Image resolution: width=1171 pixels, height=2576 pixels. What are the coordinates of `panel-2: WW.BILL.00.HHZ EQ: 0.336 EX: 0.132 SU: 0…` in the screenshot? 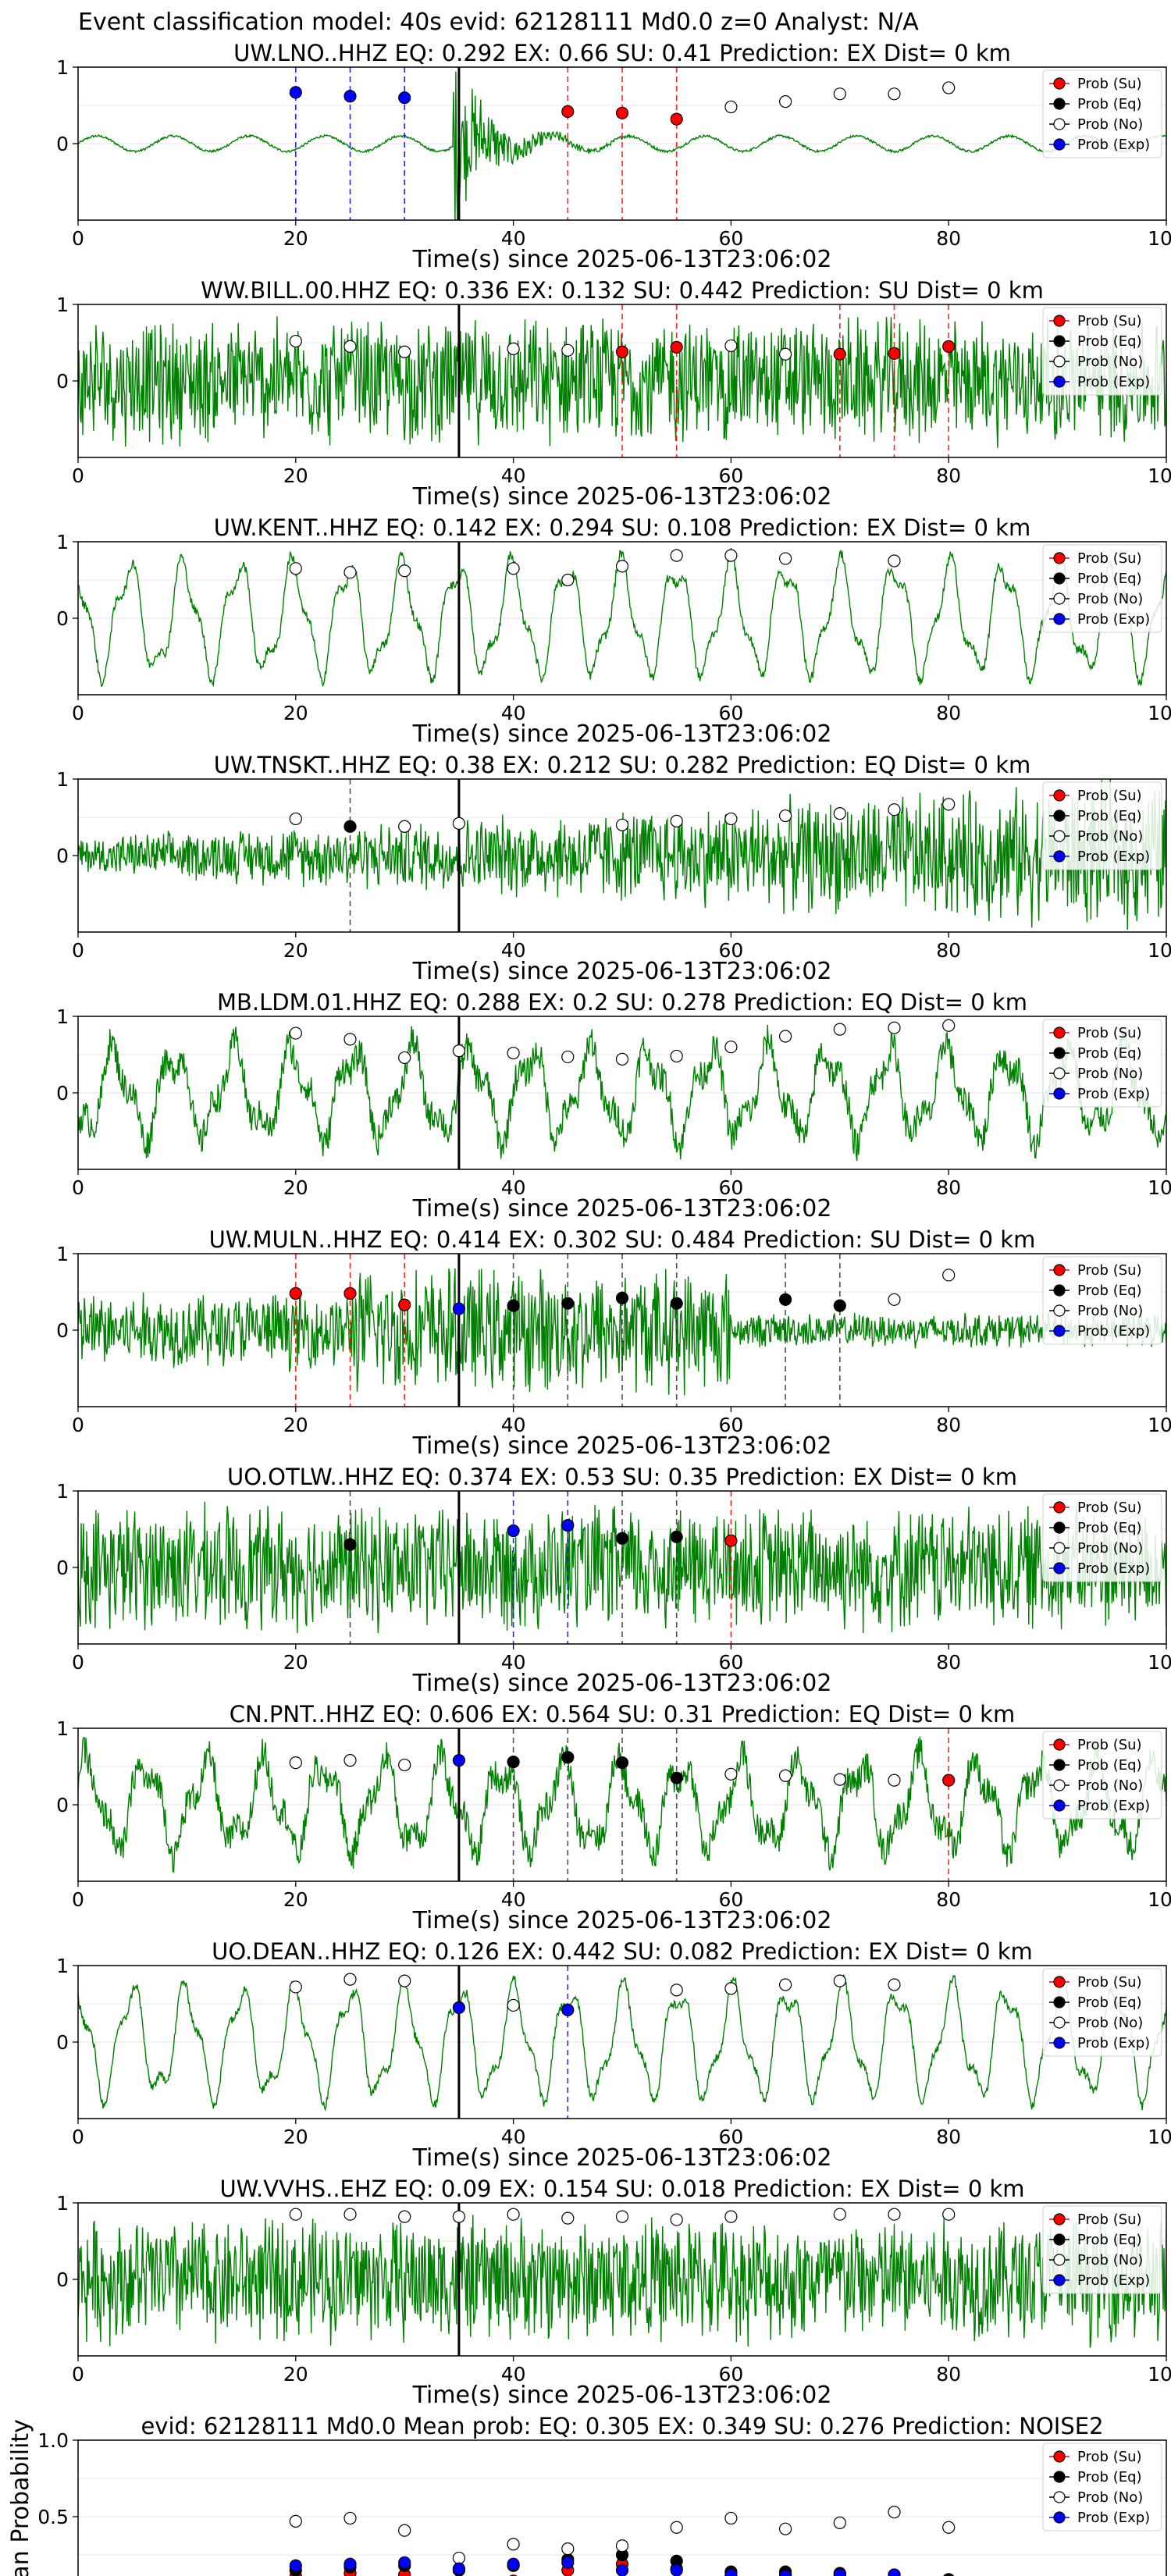 It's located at (613, 394).